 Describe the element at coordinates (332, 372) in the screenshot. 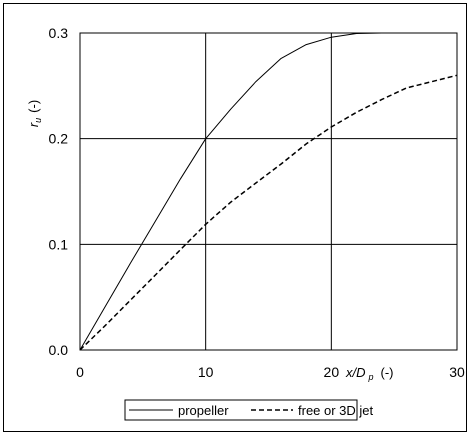

I see `x-tick-label: 20` at that location.